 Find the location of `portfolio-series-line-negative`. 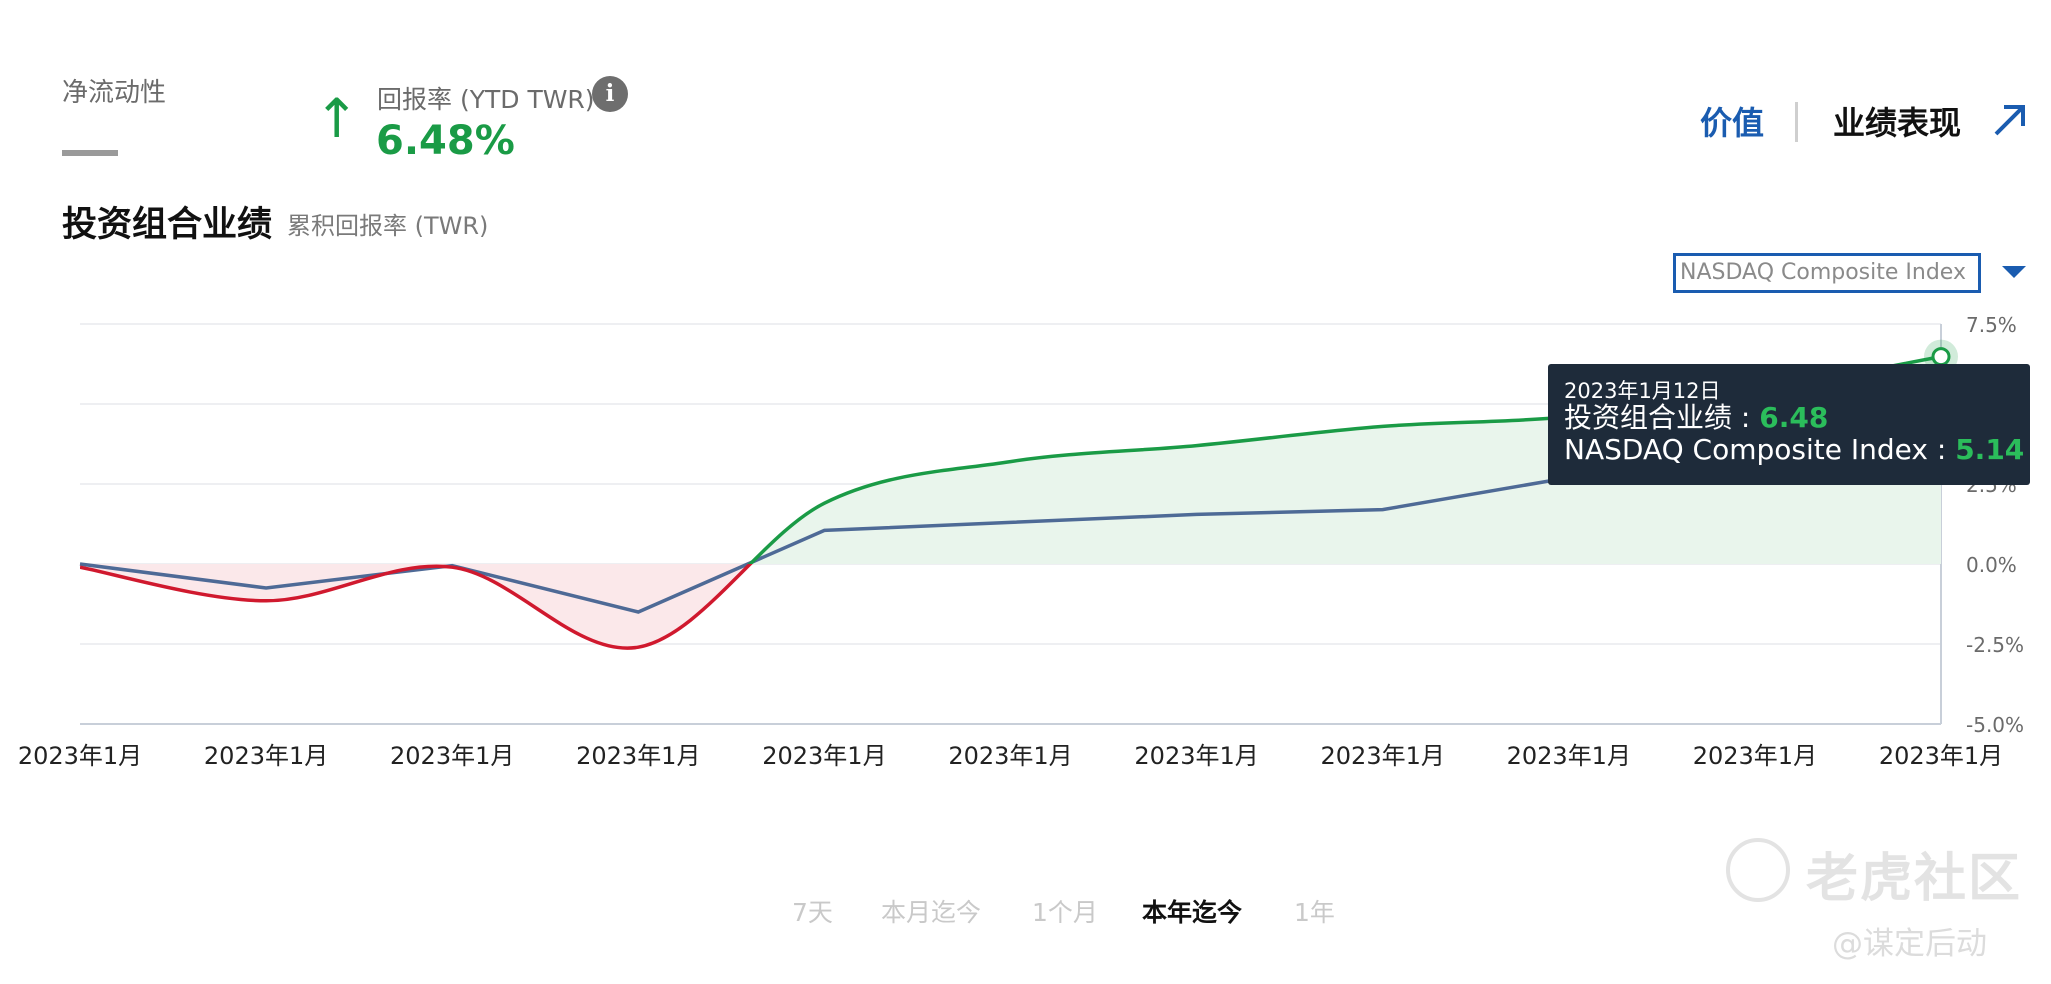

portfolio-series-line-negative is located at coordinates (416, 607).